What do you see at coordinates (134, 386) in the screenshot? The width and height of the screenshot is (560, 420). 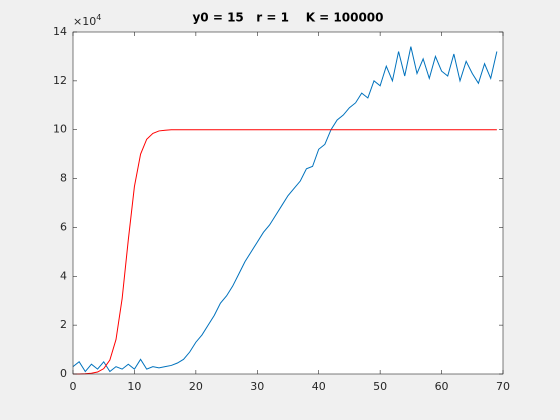 I see `x-tick-label: 10` at bounding box center [134, 386].